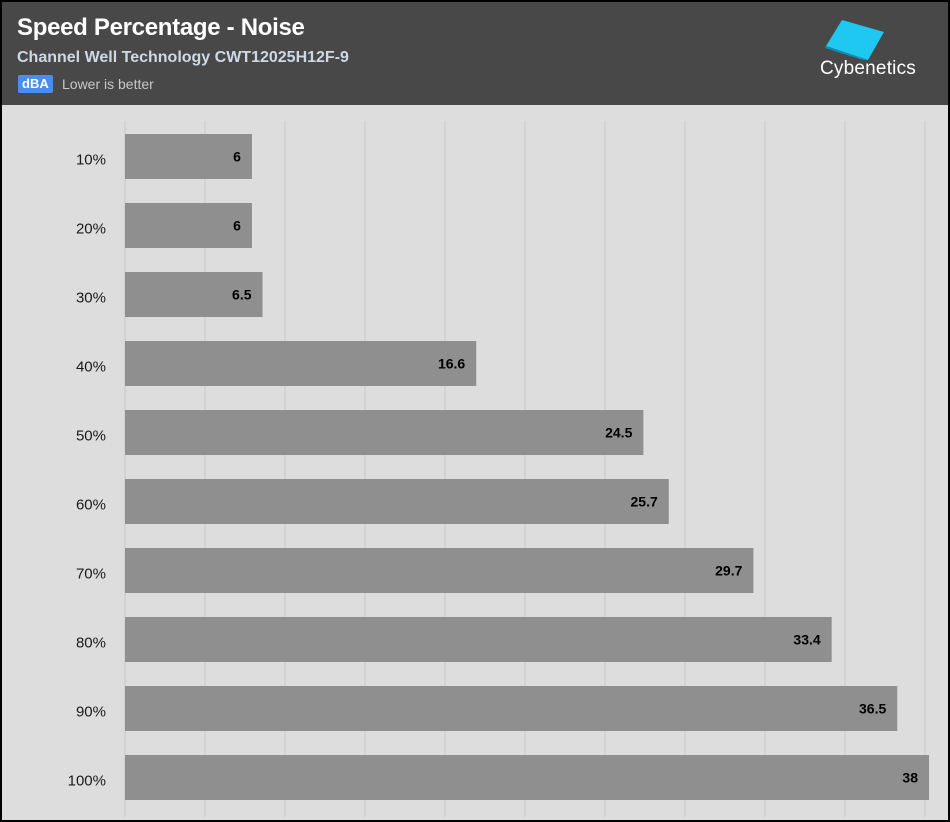 Image resolution: width=950 pixels, height=822 pixels. What do you see at coordinates (618, 433) in the screenshot?
I see `value-label: 24.5` at bounding box center [618, 433].